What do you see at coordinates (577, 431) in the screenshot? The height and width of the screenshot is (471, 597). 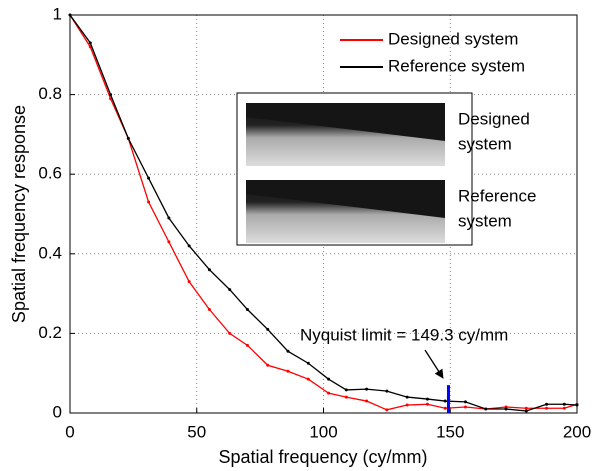 I see `x-tick-label: 200` at bounding box center [577, 431].